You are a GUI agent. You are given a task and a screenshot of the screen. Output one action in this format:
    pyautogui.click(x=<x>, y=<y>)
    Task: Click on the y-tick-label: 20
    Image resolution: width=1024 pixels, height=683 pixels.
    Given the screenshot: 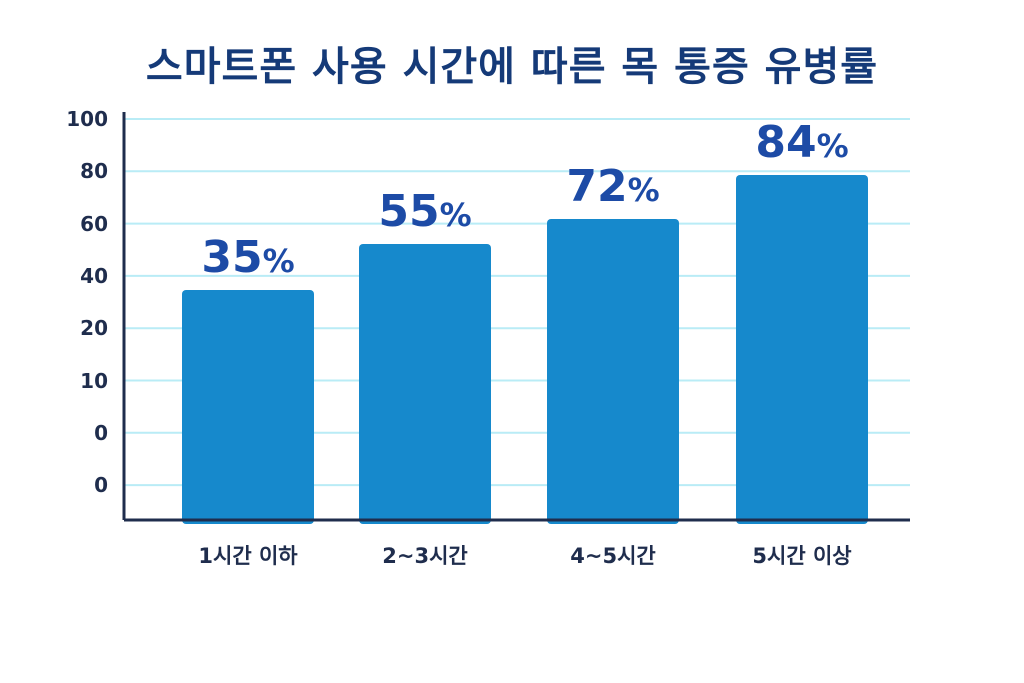 What is the action you would take?
    pyautogui.click(x=94, y=328)
    